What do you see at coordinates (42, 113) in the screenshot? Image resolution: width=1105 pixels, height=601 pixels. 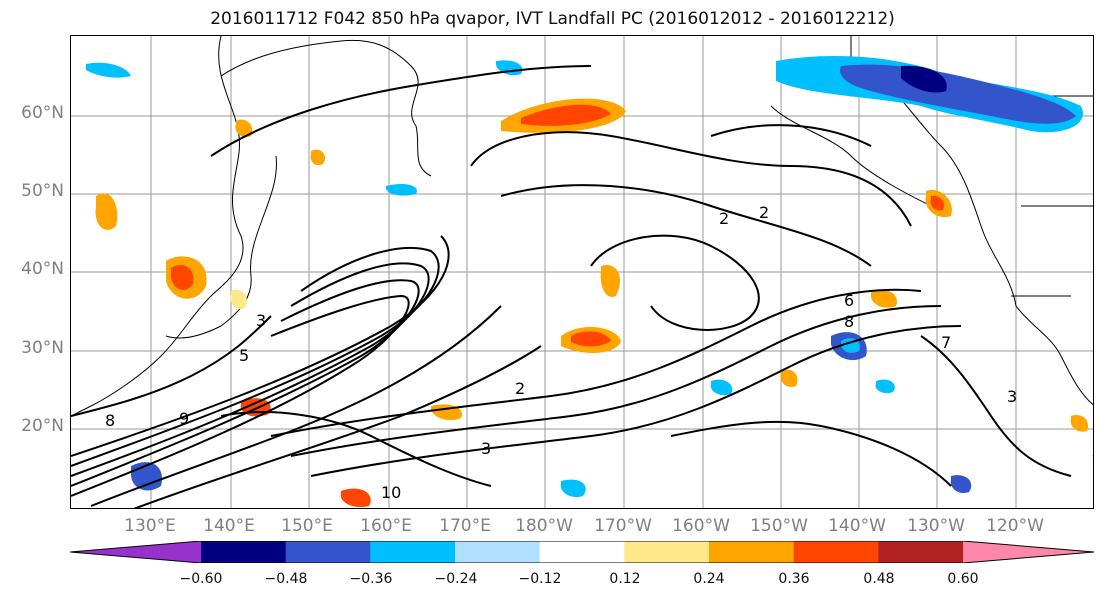 I see `lat-label-60n: 60°N` at bounding box center [42, 113].